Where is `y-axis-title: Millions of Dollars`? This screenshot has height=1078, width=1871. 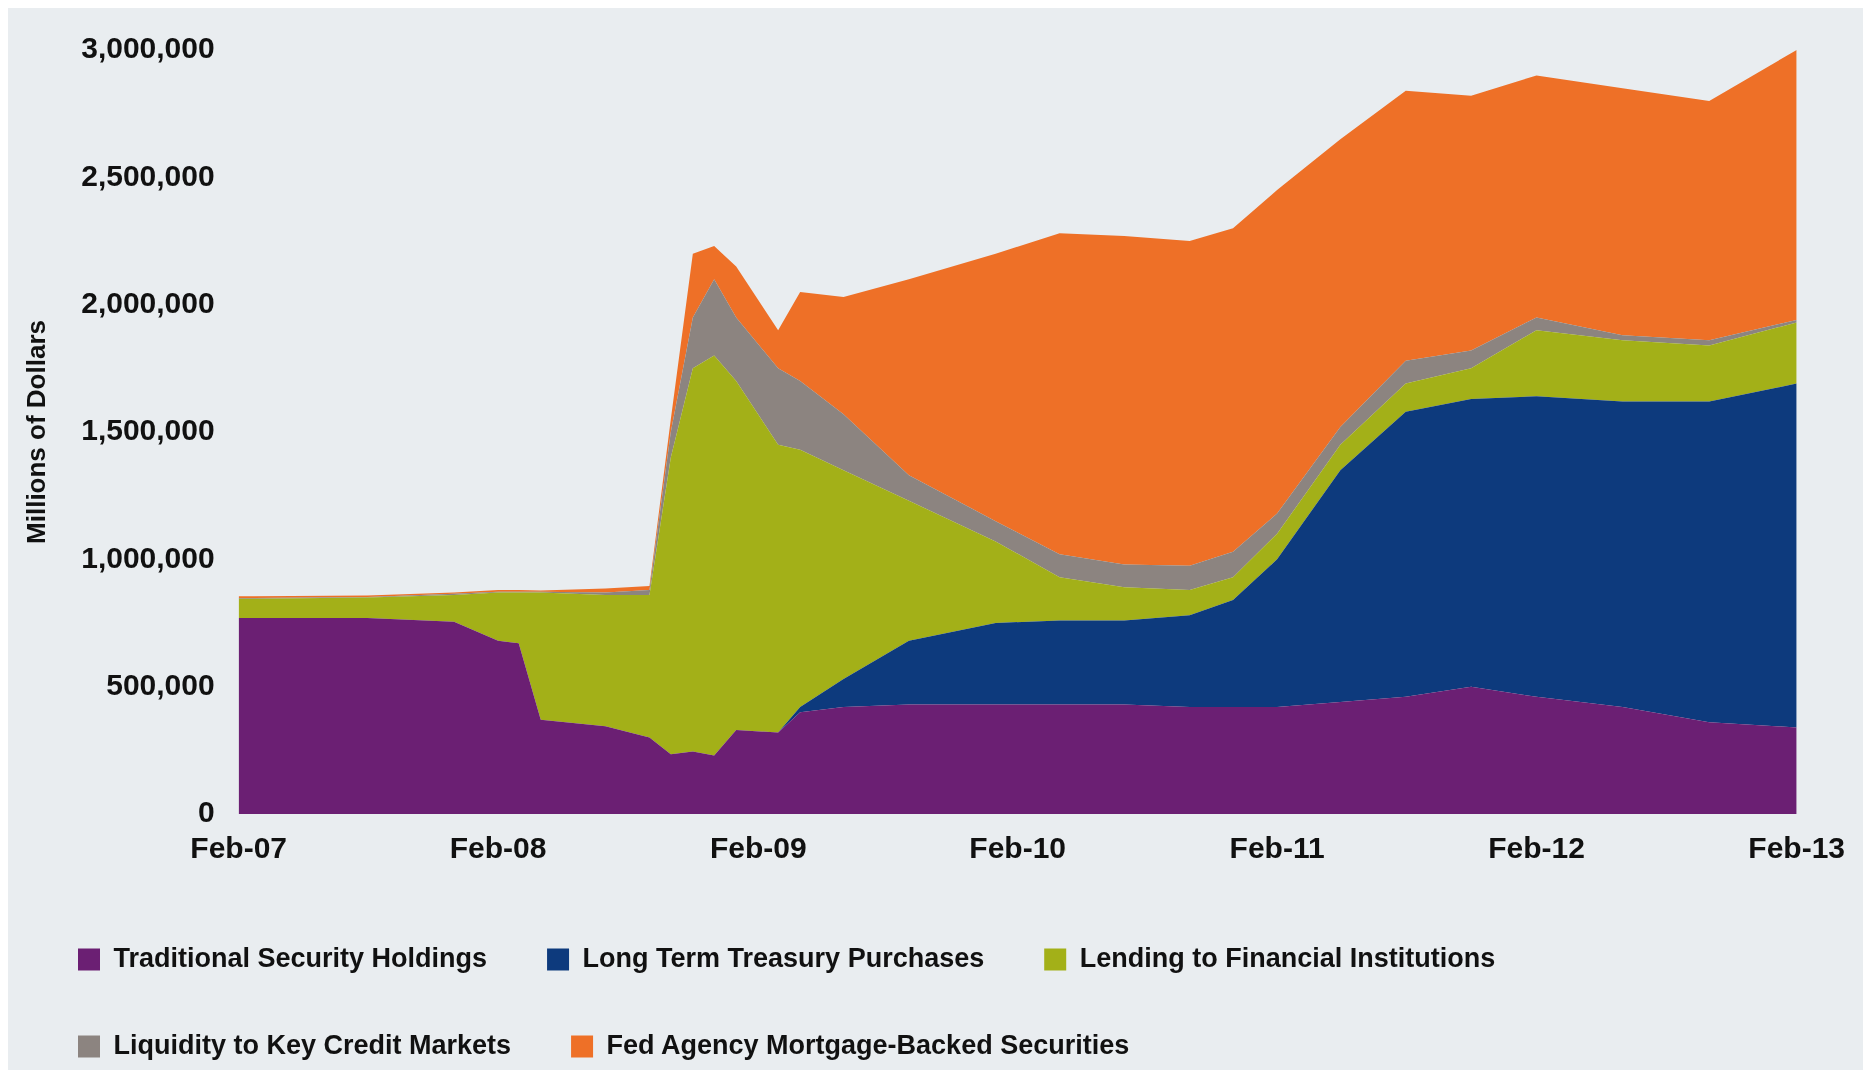 y-axis-title: Millions of Dollars is located at coordinates (35, 432).